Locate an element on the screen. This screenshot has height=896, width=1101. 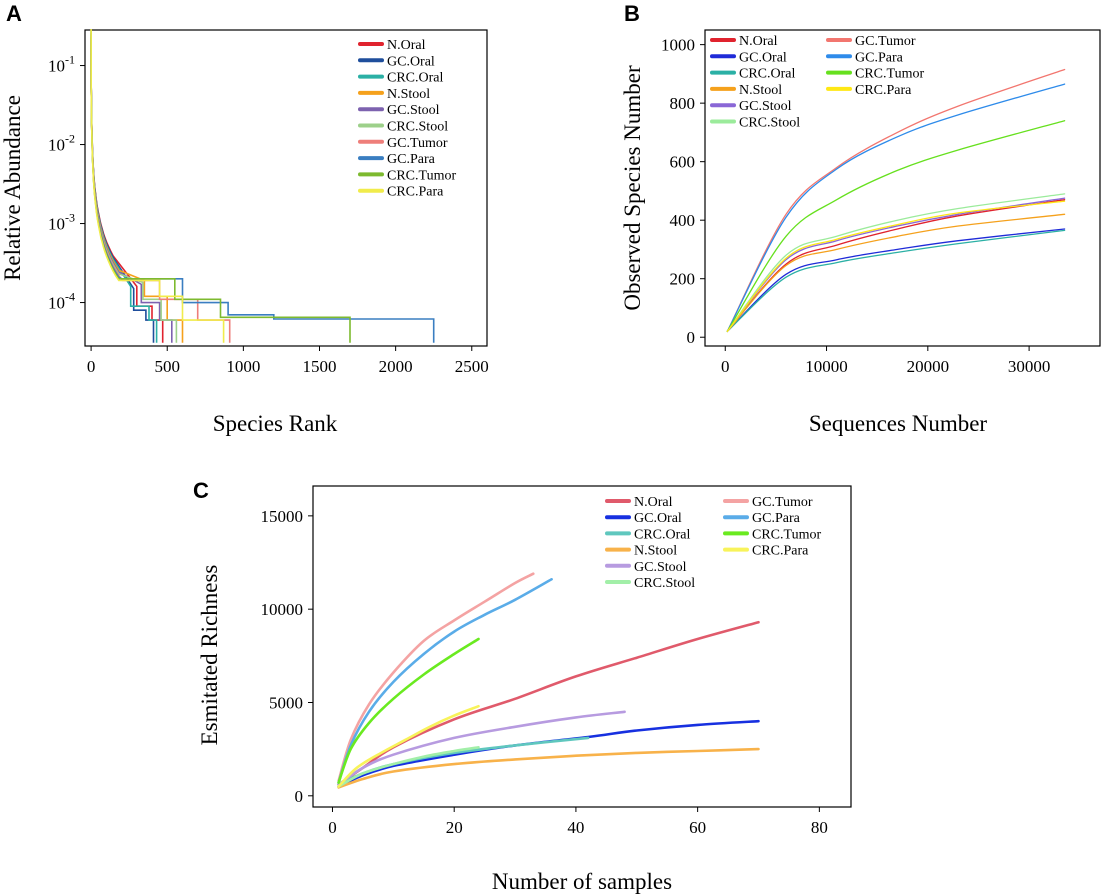
panel-a-line-gc-oral is located at coordinates (122, 191).